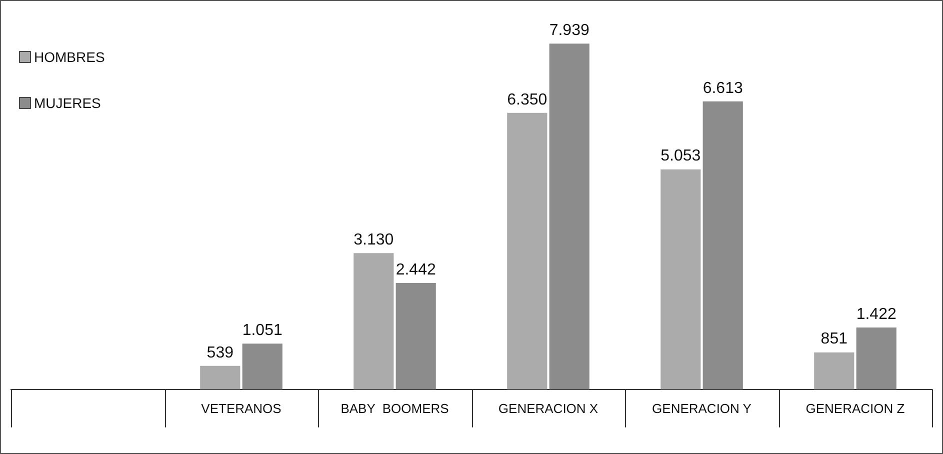  Describe the element at coordinates (395, 408) in the screenshot. I see `x-tick-label: BABY BOOMERS` at that location.